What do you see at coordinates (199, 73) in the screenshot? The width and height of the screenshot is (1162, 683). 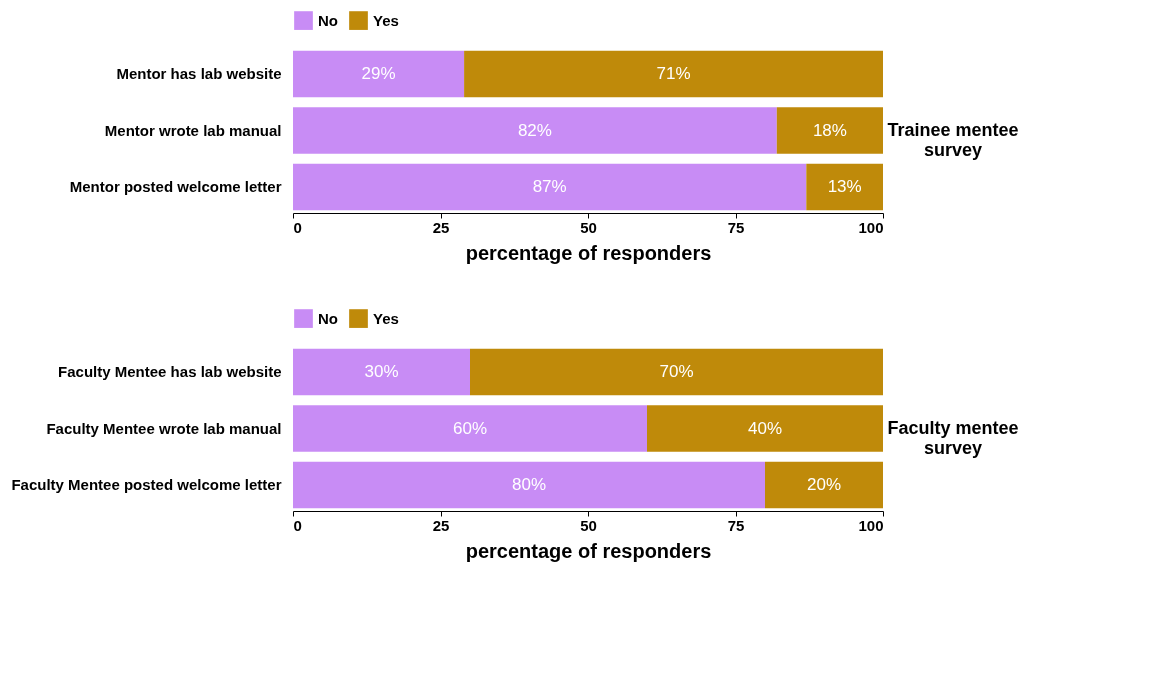 I see `y-tick-label: Mentor has lab website` at bounding box center [199, 73].